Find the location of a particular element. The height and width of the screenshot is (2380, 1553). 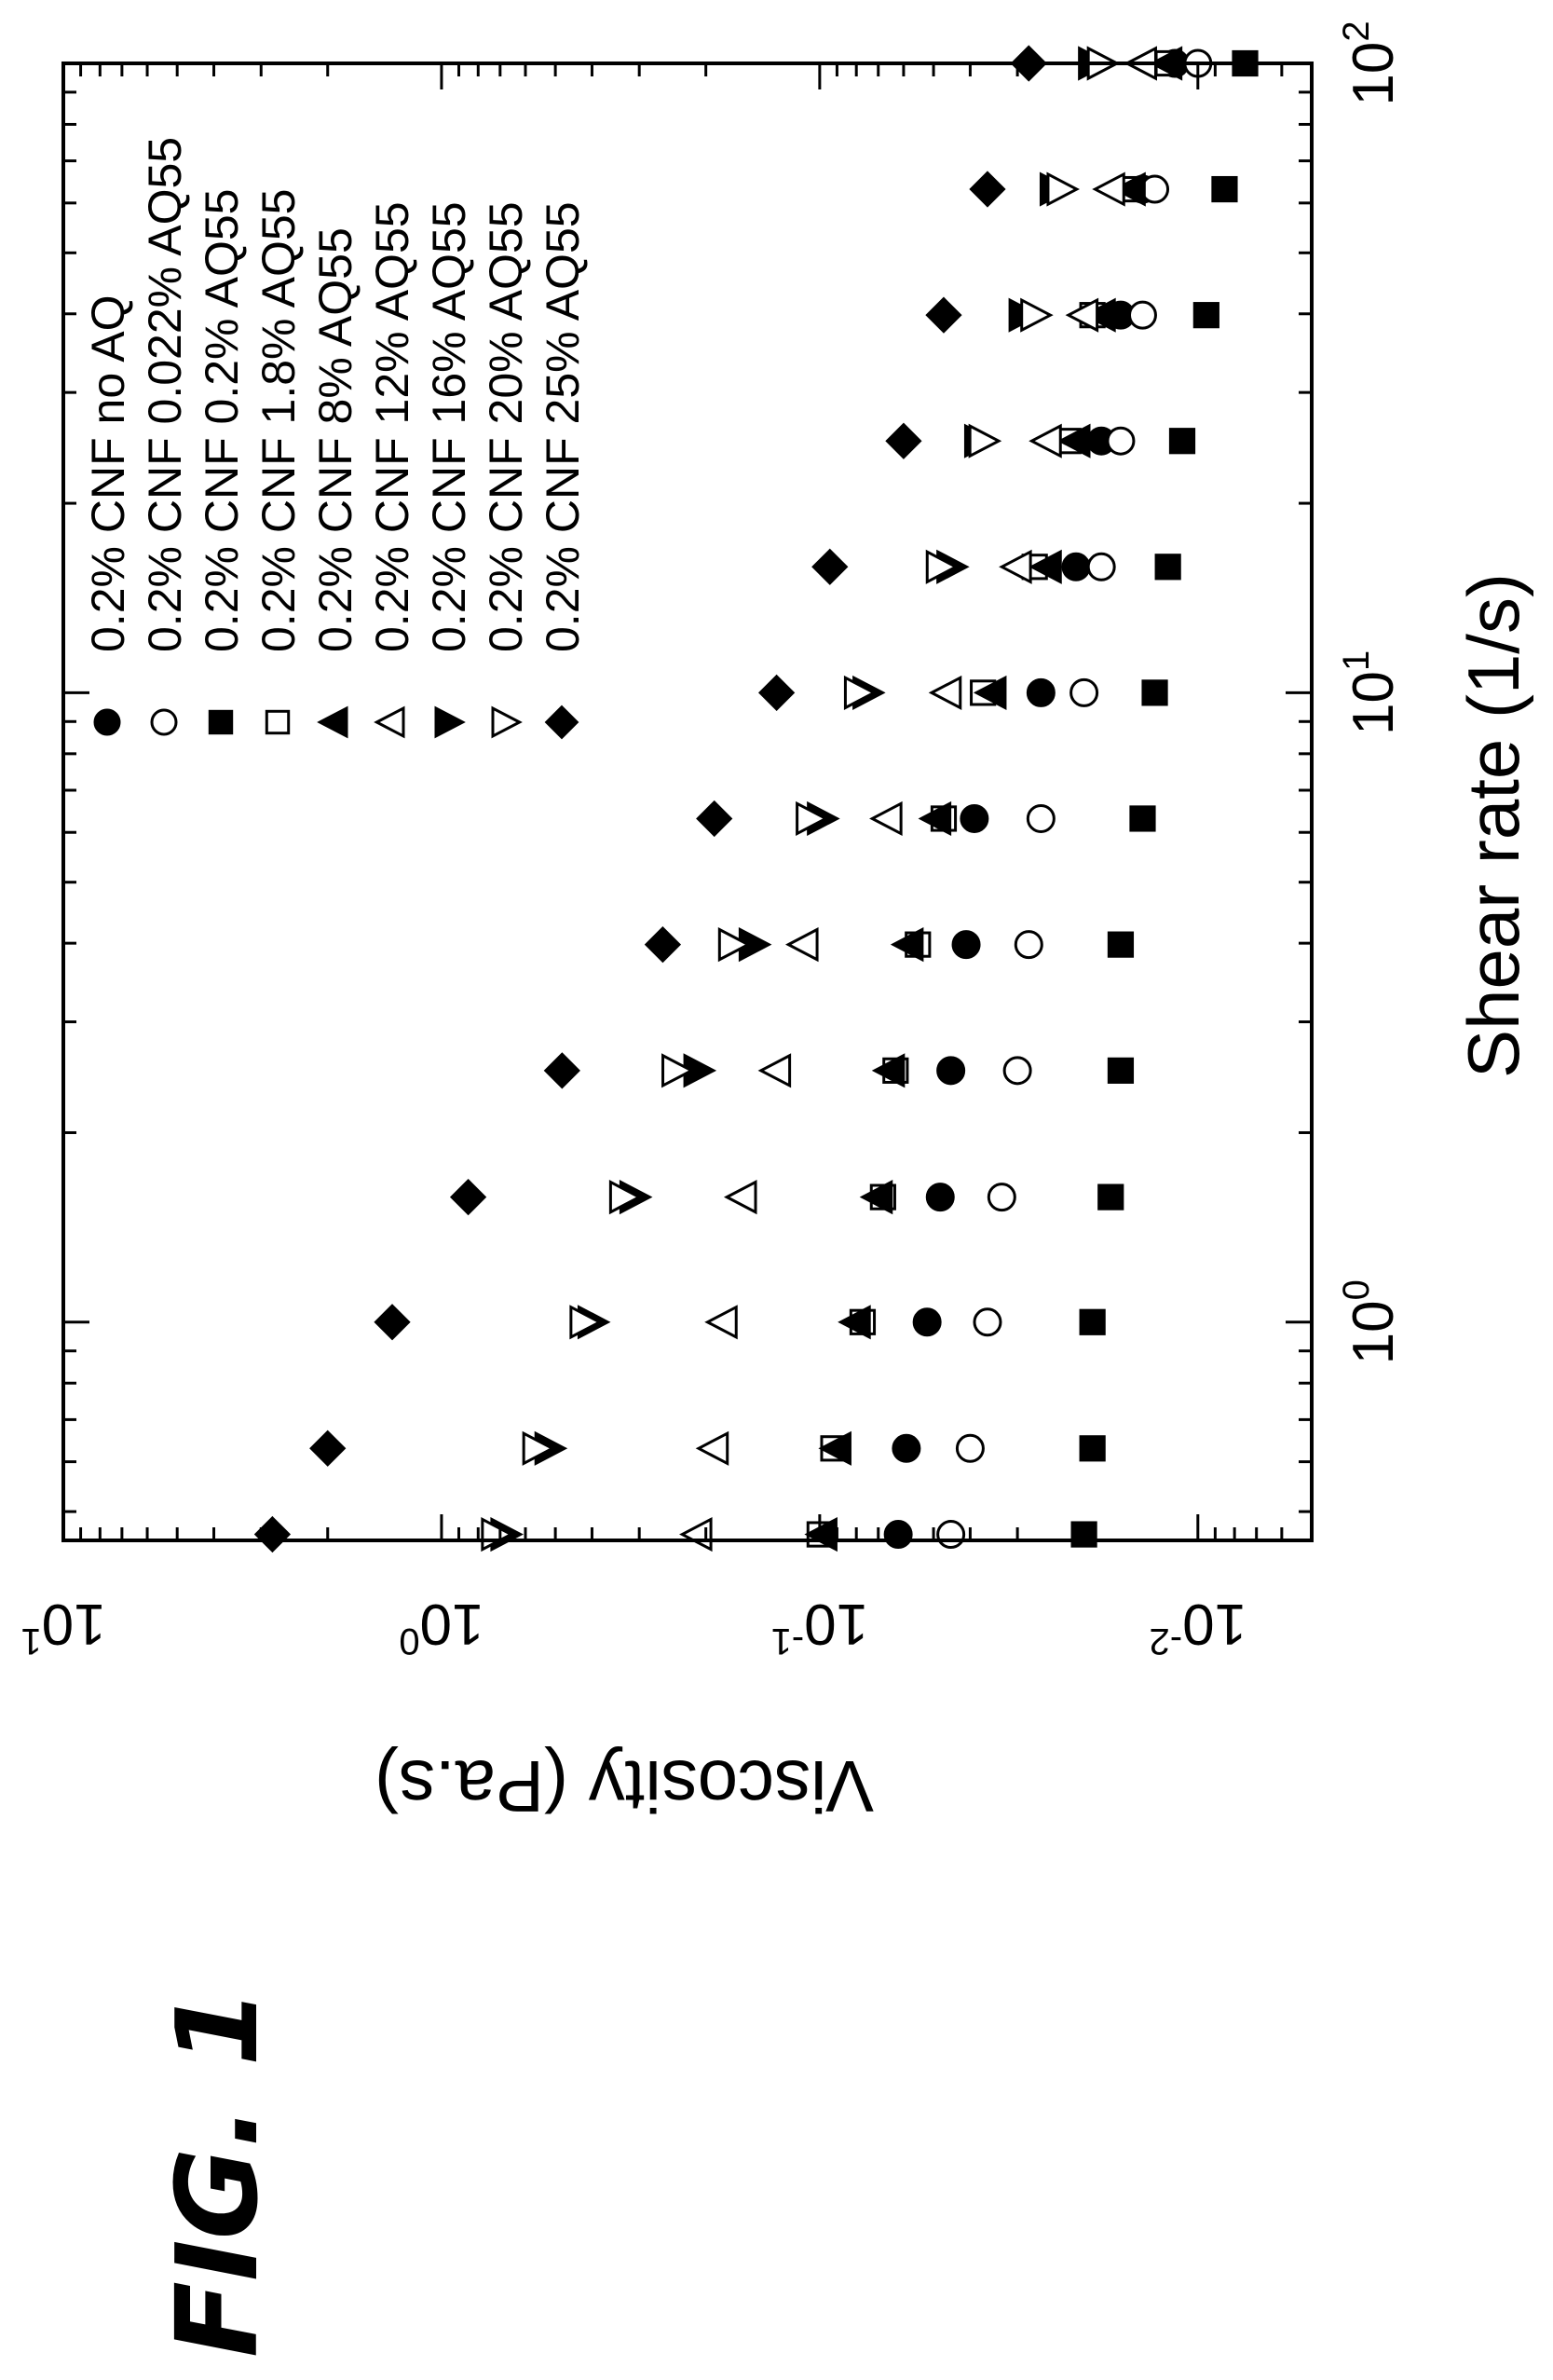

legend-label: 0.2% CNF 8% AQ55 is located at coordinates (335, 439).